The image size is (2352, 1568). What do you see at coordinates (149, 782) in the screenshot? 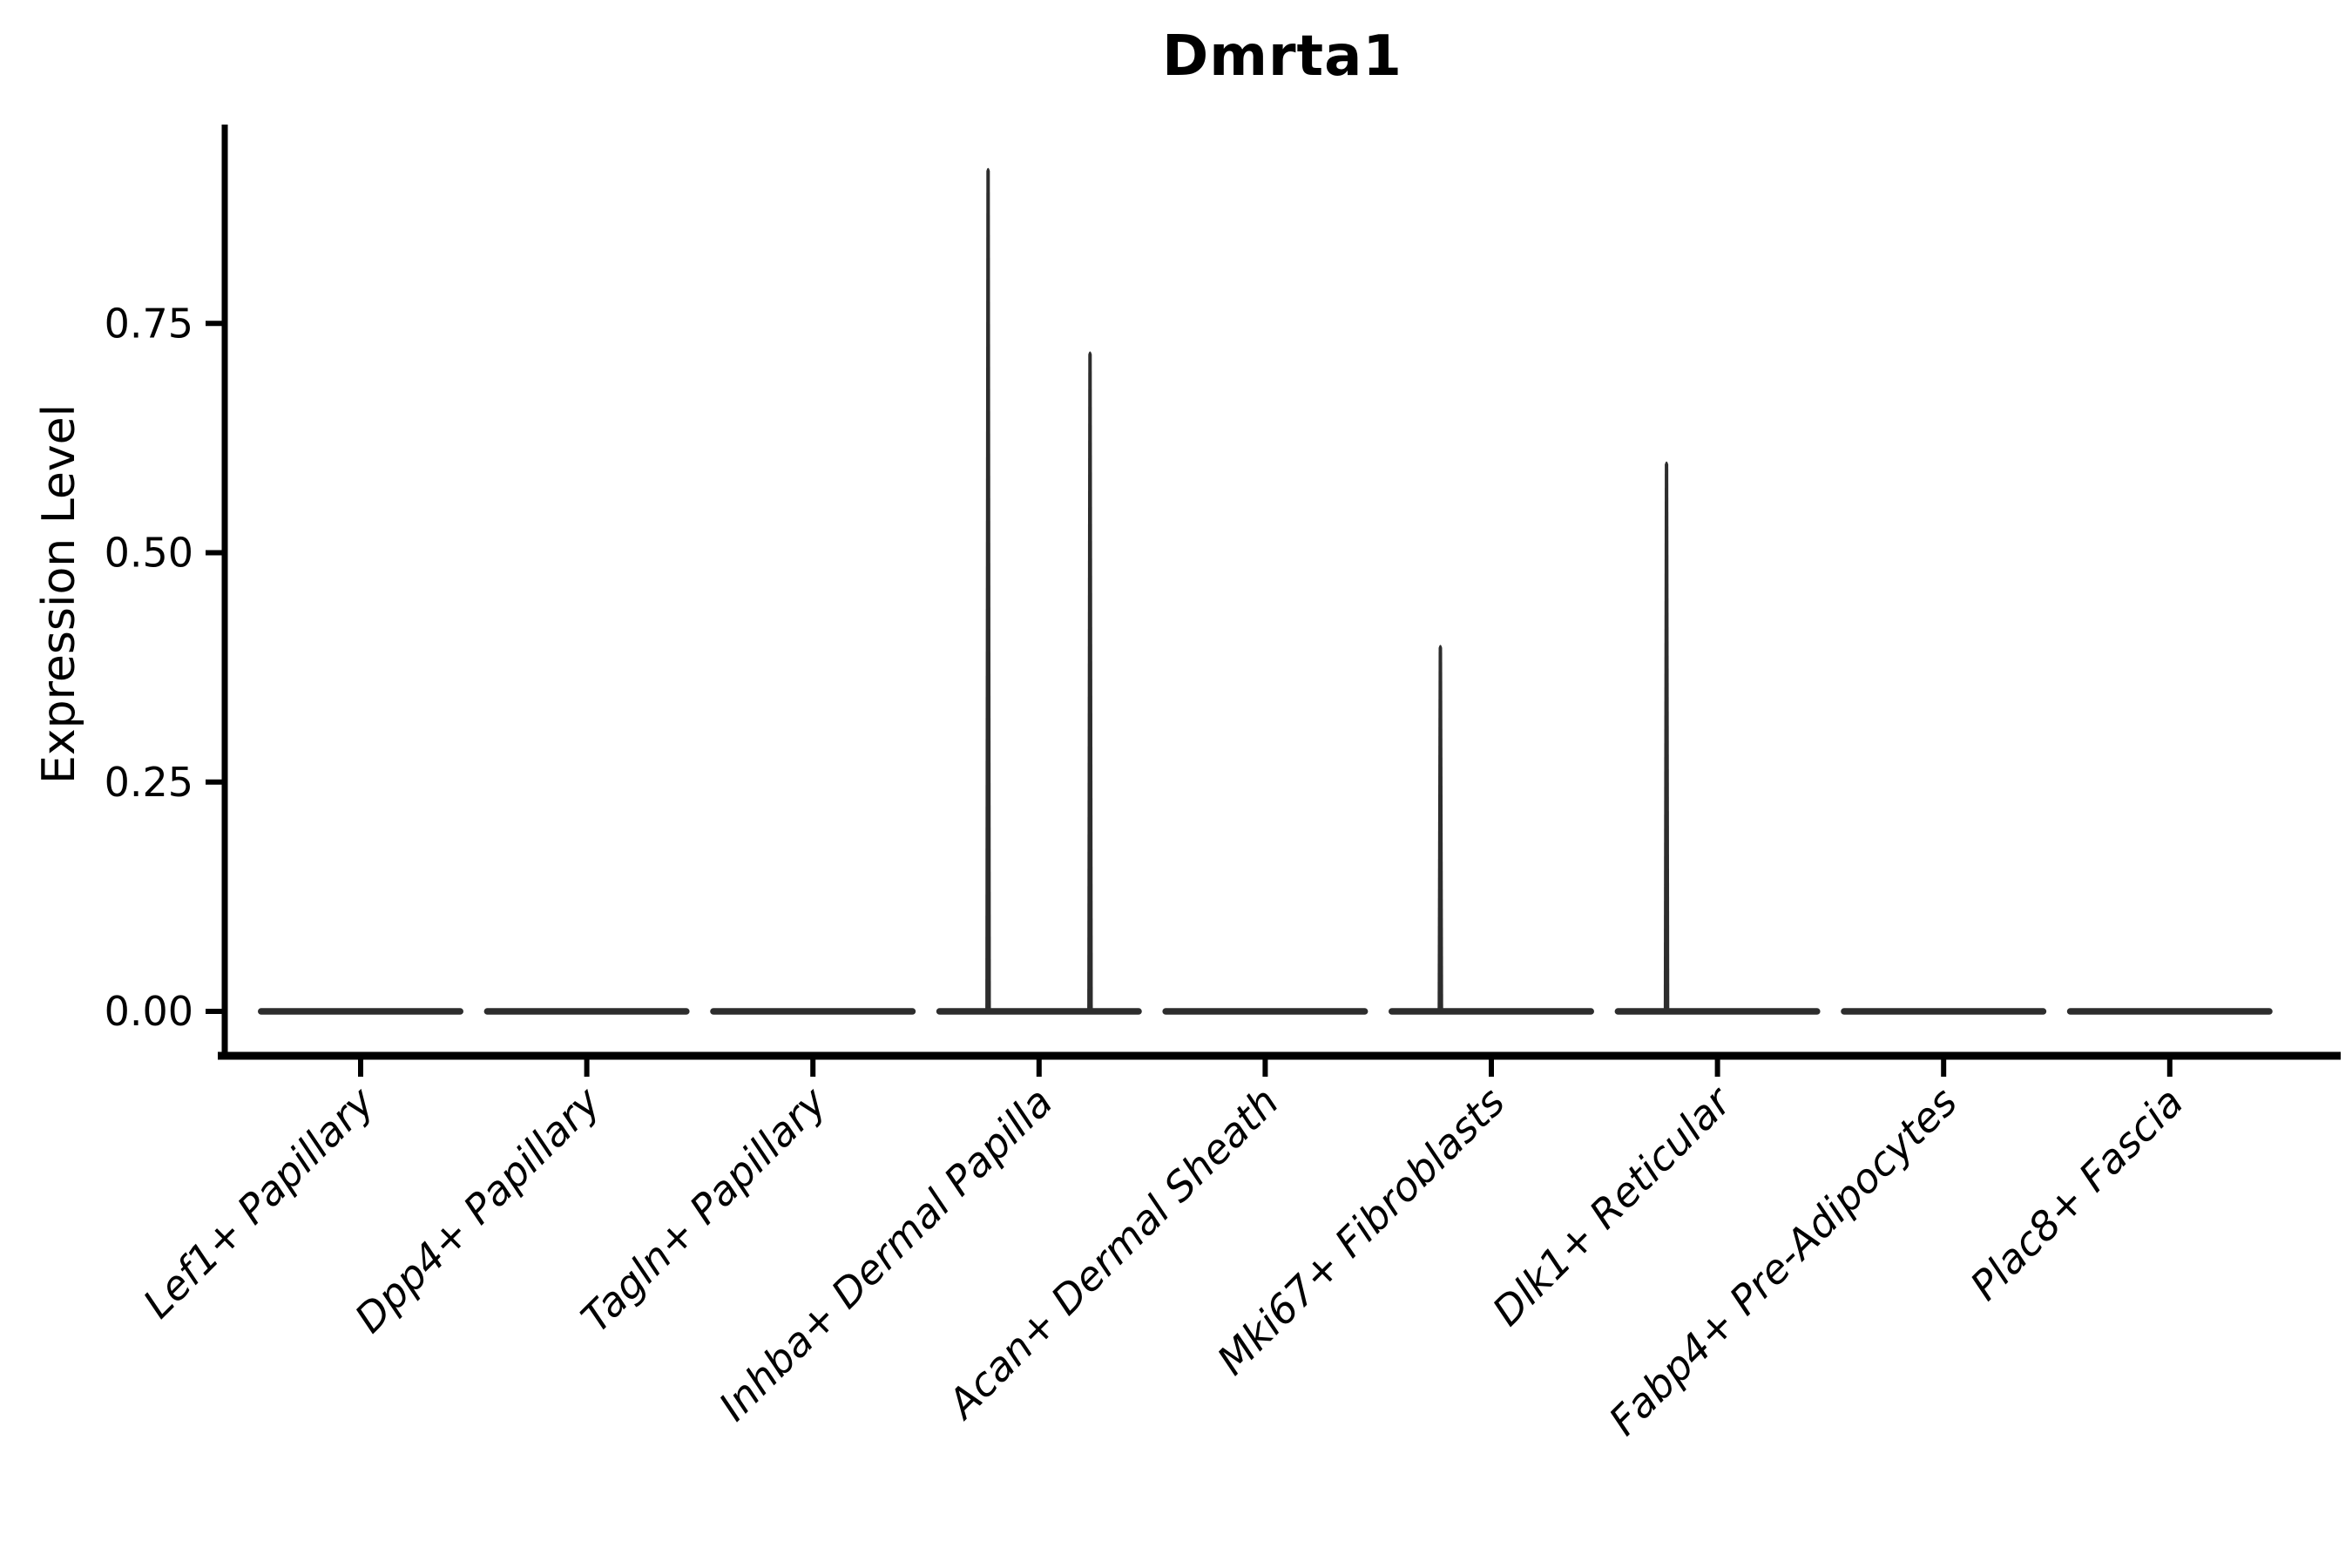
I see `y-tick-label: 0.25` at bounding box center [149, 782].